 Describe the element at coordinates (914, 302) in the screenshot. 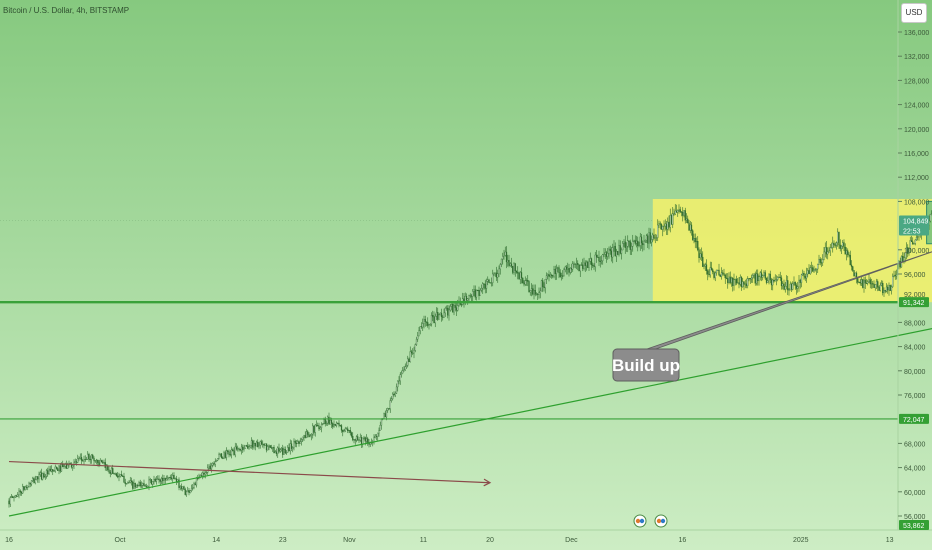

I see `support-level-badge` at that location.